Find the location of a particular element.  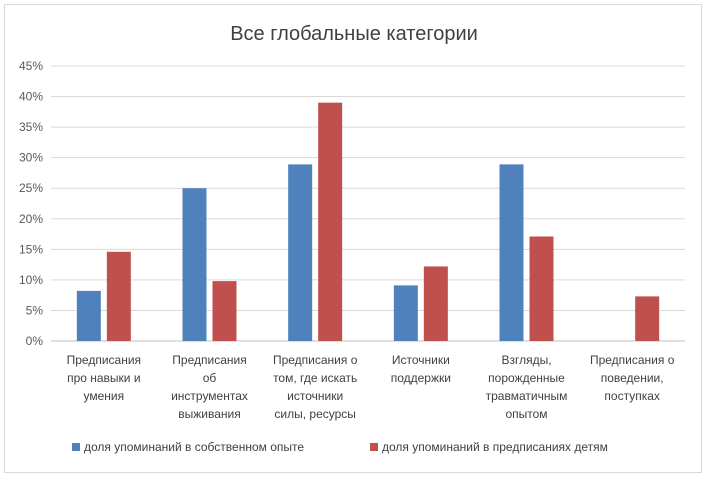

y-tick-label: 45% is located at coordinates (31, 66).